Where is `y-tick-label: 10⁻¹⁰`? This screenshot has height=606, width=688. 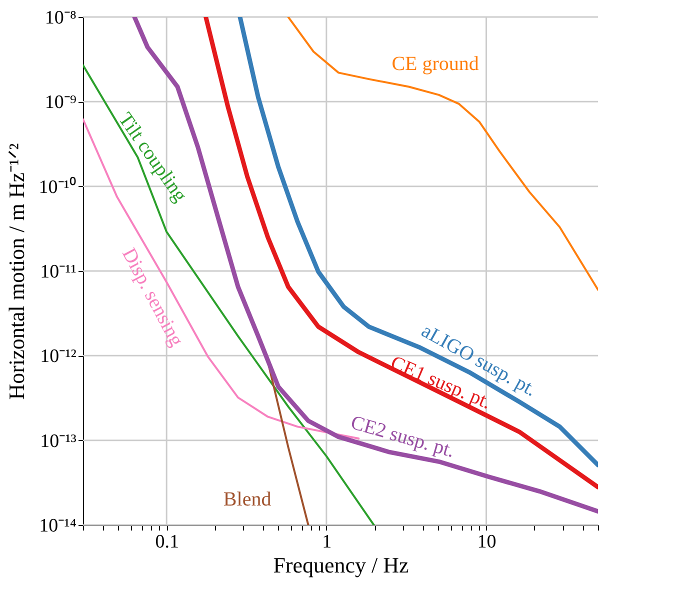 y-tick-label: 10⁻¹⁰ is located at coordinates (57, 187).